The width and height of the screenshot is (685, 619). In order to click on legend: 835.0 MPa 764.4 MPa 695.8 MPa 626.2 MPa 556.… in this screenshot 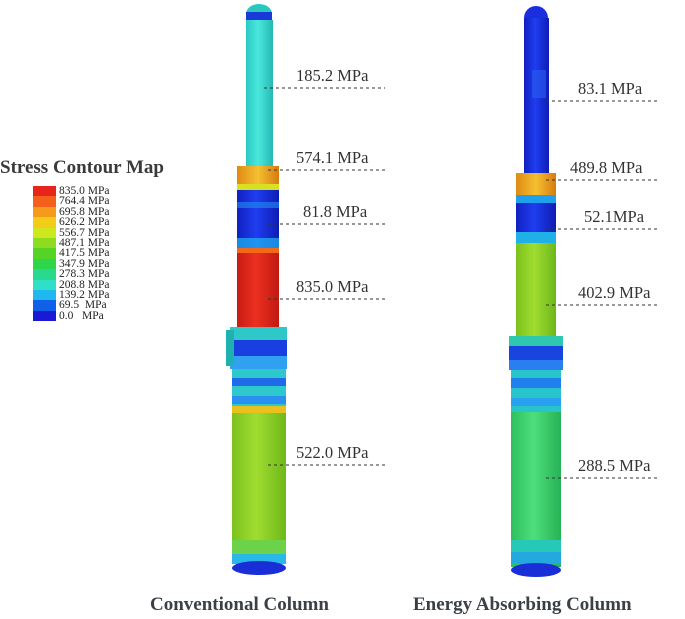, I will do `click(71, 253)`.